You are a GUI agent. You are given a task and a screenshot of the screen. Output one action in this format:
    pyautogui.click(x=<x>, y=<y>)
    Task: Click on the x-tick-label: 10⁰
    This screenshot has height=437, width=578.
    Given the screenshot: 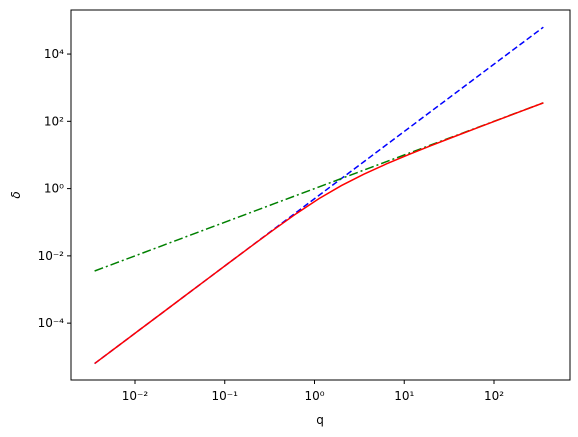 What is the action you would take?
    pyautogui.click(x=314, y=396)
    